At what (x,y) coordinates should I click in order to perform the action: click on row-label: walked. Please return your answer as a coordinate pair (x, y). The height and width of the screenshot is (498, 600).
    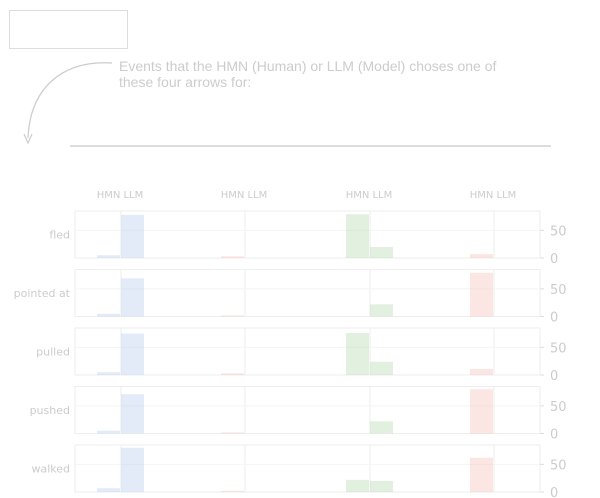
    Looking at the image, I should click on (50, 469).